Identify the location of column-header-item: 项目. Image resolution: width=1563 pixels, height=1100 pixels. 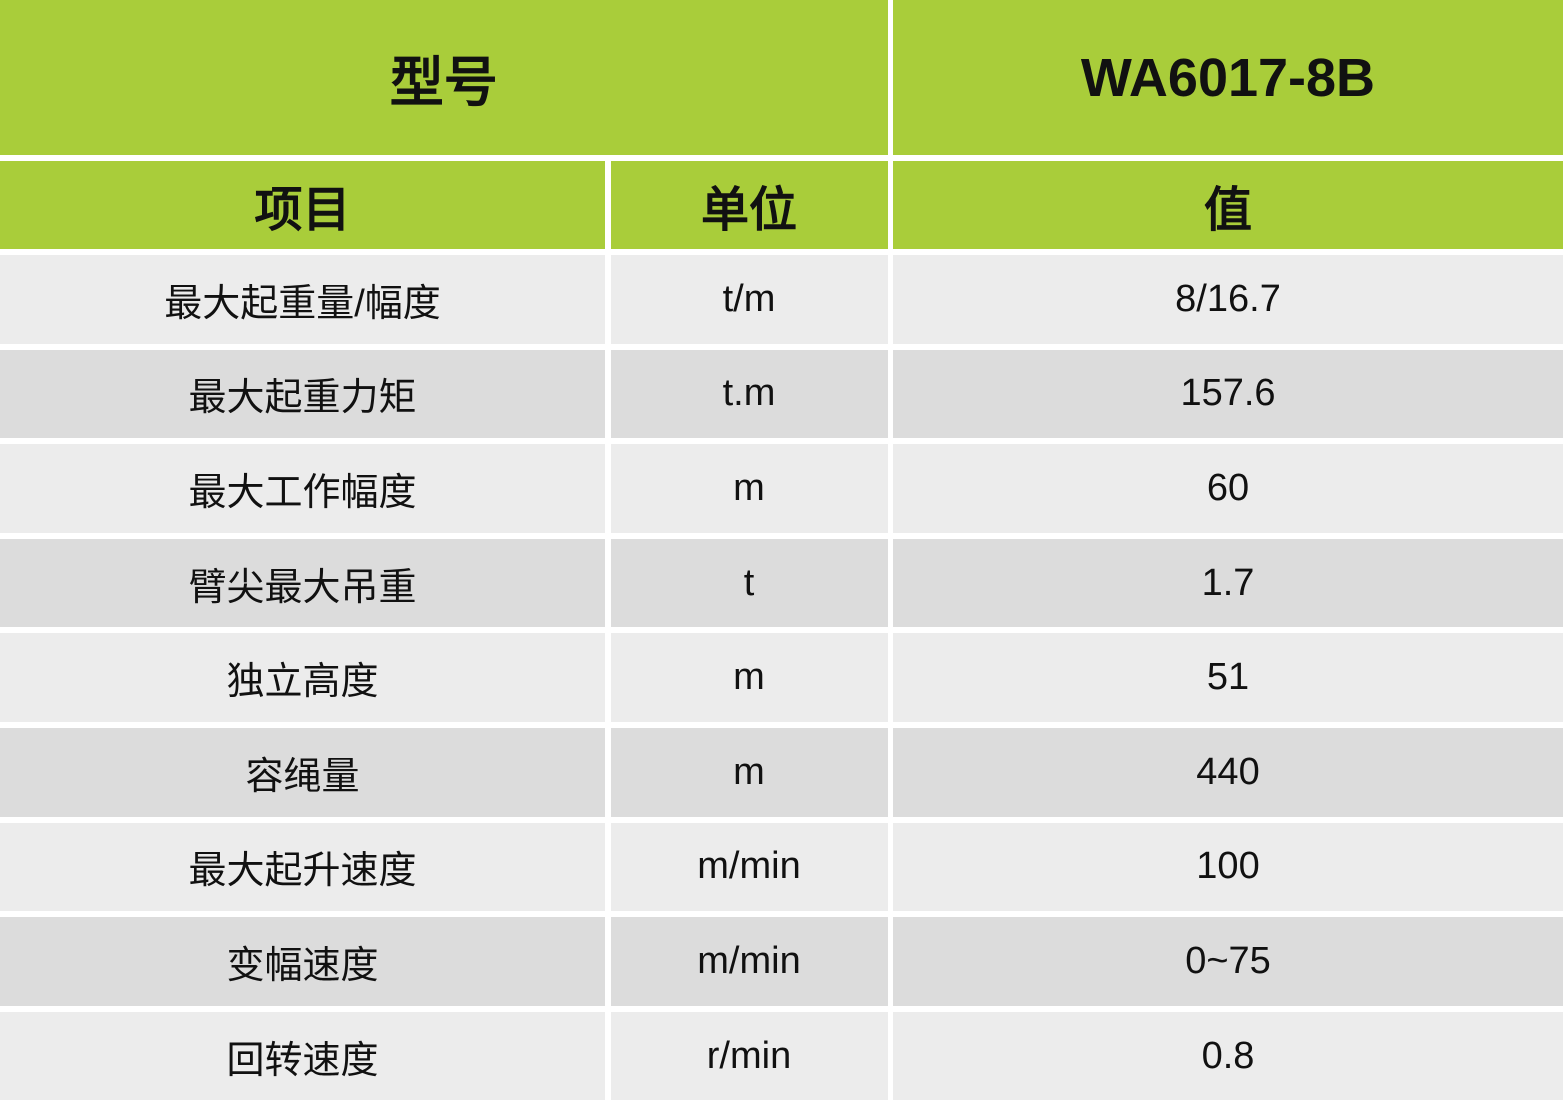
(302, 205).